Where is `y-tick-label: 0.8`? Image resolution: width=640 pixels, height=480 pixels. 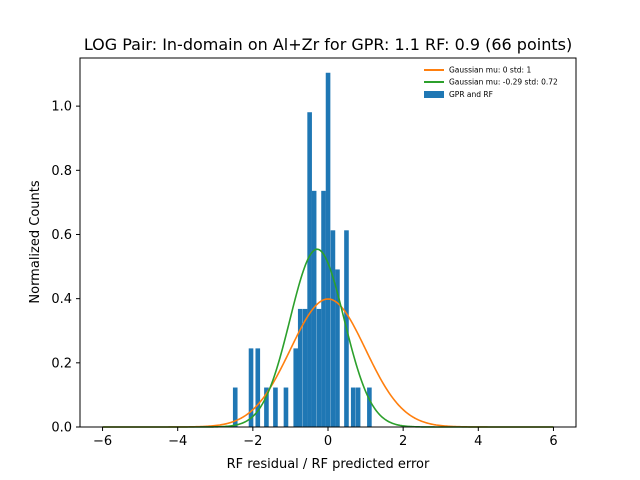
y-tick-label: 0.8 is located at coordinates (61, 171).